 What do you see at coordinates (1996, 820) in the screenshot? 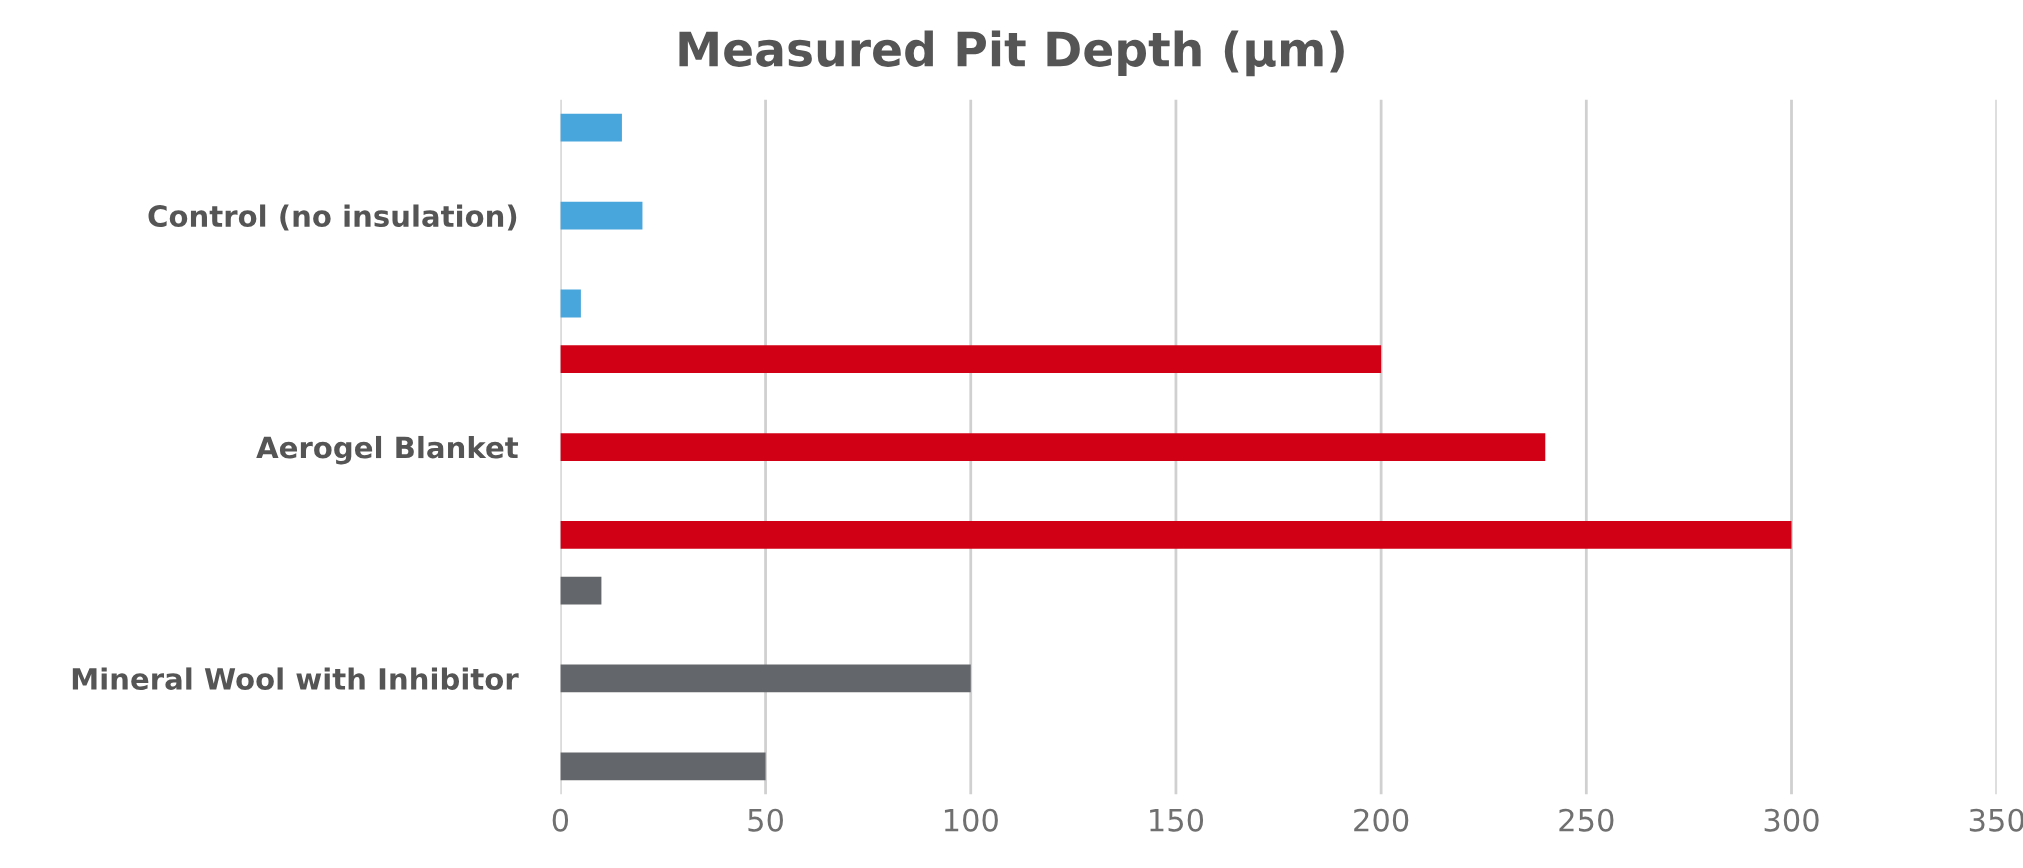
I see `x-tick-label: 350` at bounding box center [1996, 820].